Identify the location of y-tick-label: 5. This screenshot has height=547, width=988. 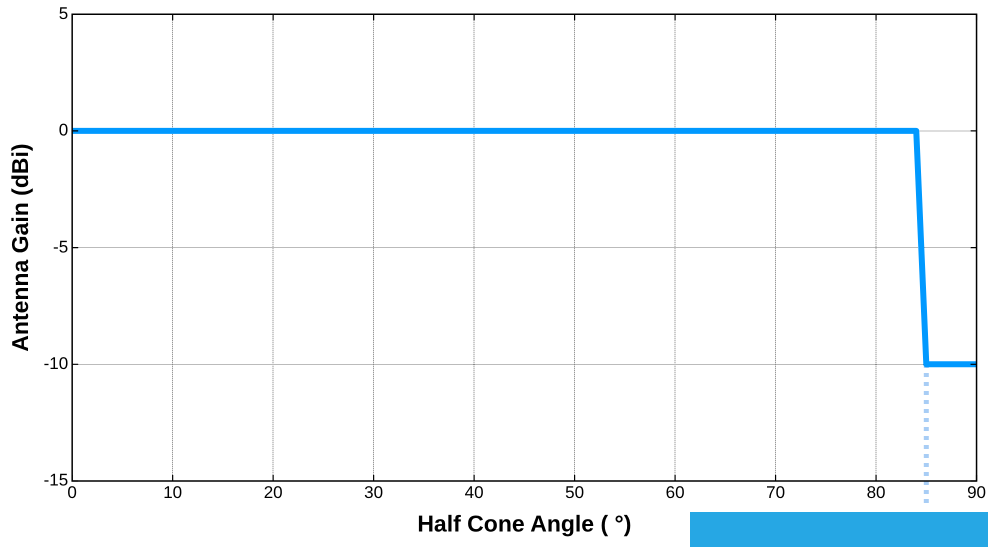
(63, 13).